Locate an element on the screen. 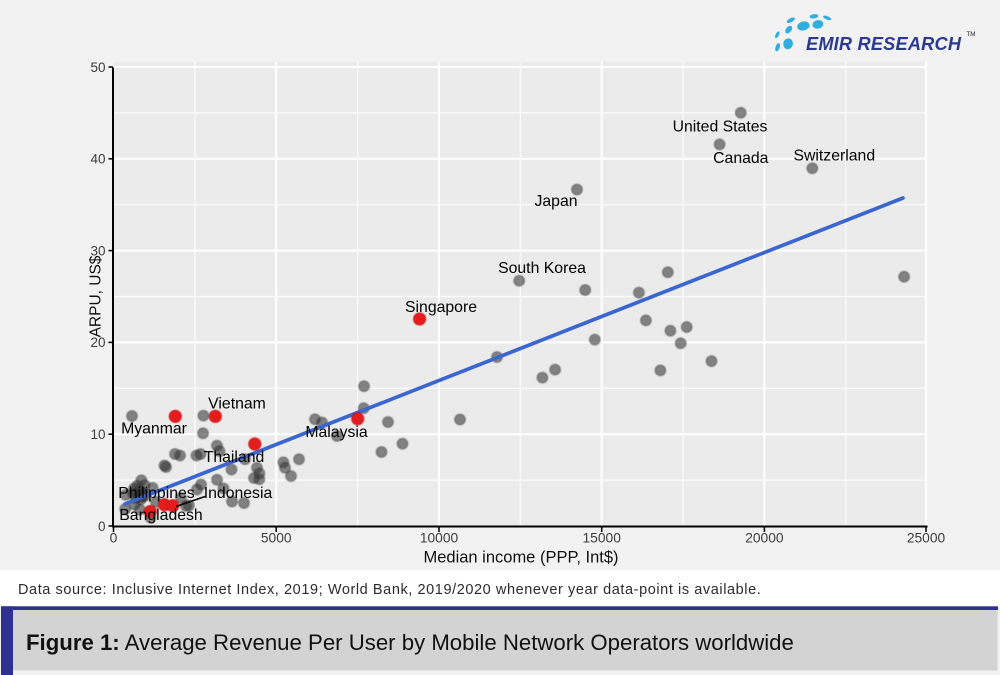  svg-text: 10 is located at coordinates (97, 434).